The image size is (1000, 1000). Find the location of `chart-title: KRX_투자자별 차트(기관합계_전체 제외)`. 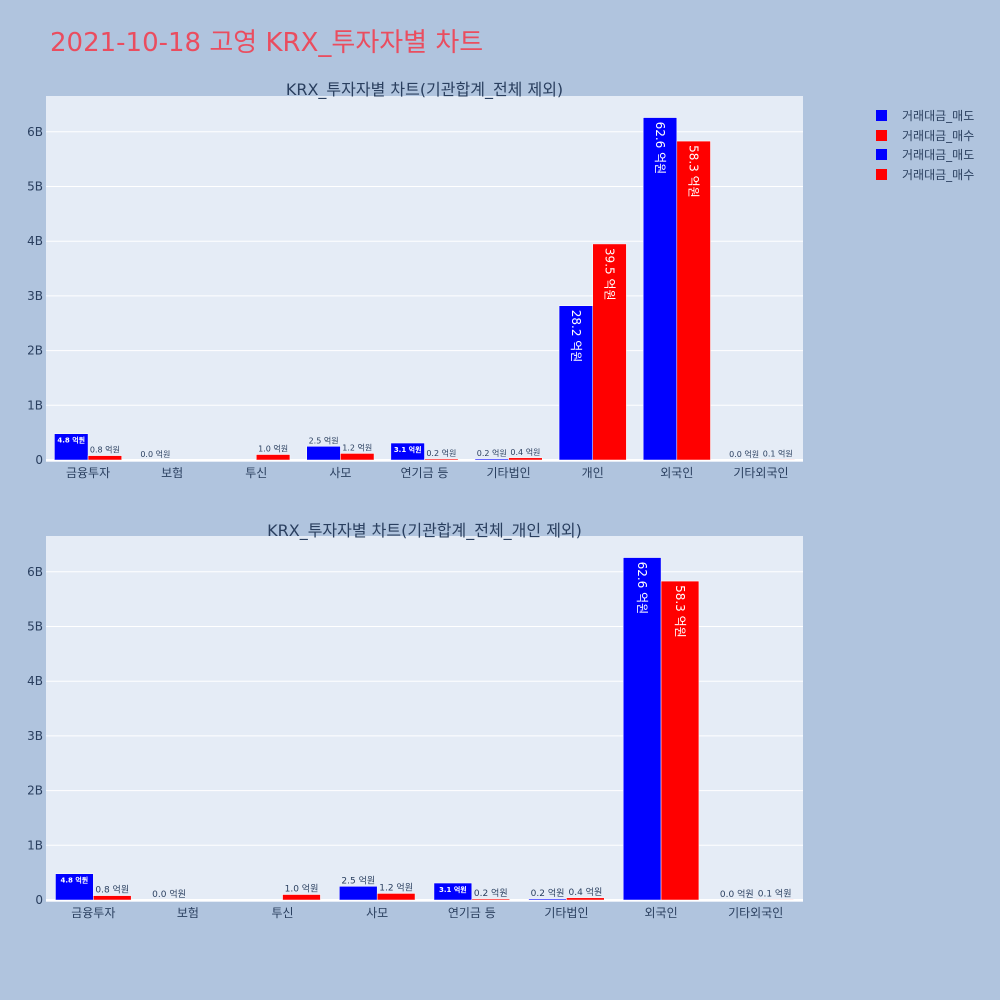

chart-title: KRX_투자자별 차트(기관합계_전체 제외) is located at coordinates (424, 90).